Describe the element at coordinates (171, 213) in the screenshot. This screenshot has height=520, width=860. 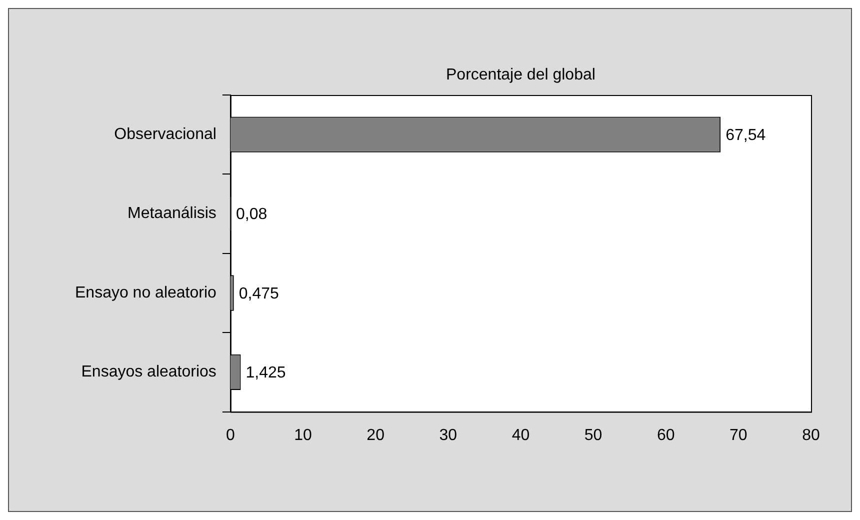
I see `y-tick-label: Metaanálisis` at that location.